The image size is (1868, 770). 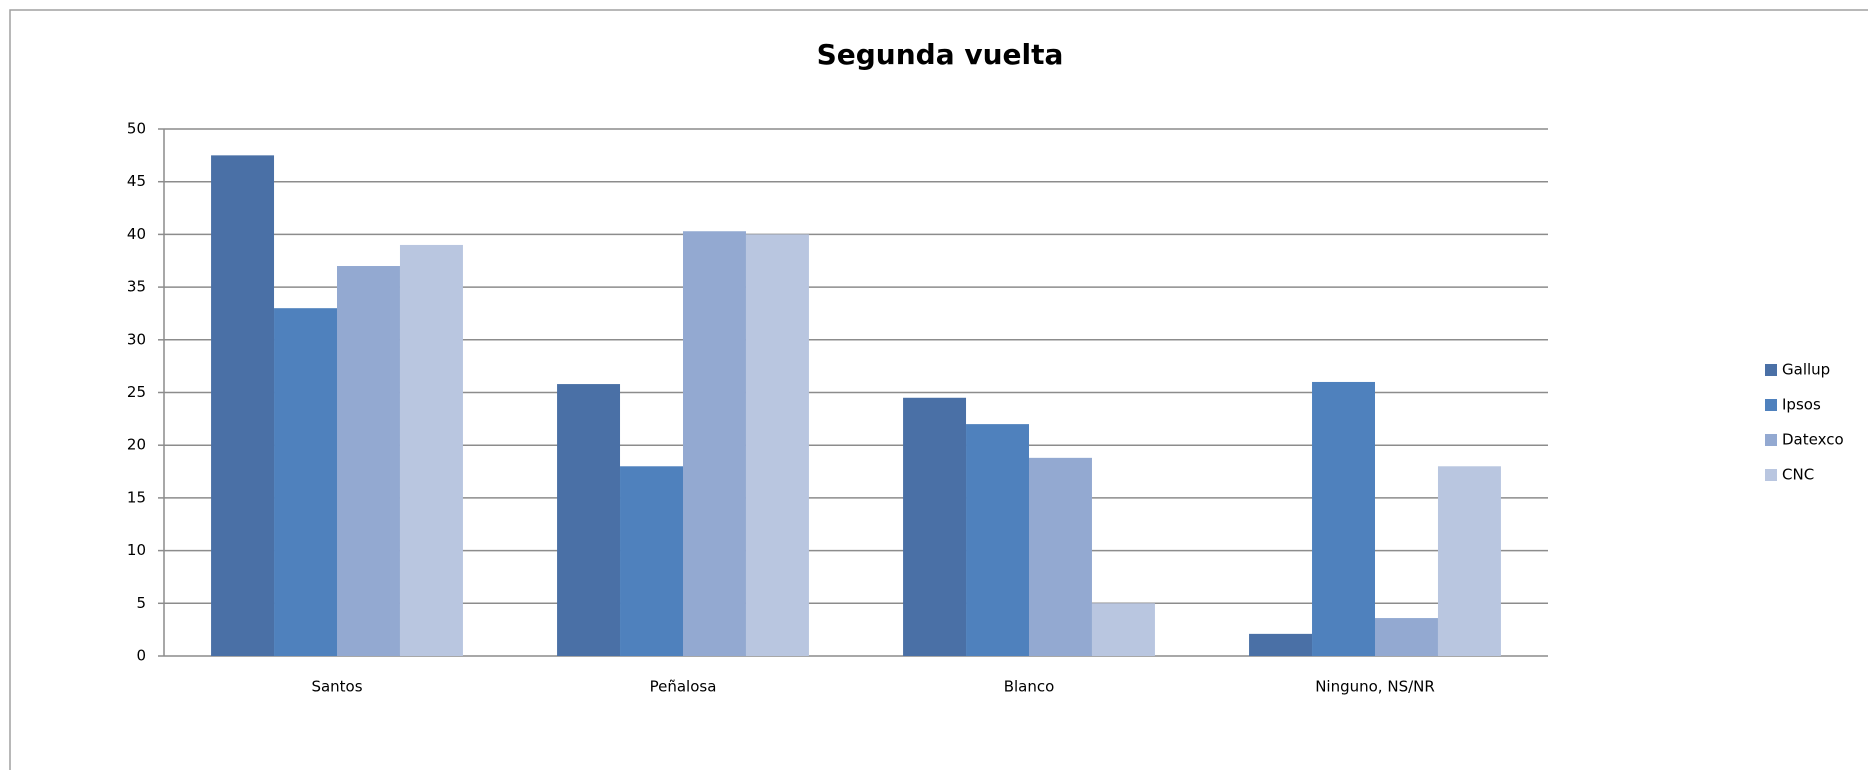 I want to click on y-tick-label: 0, so click(x=141, y=656).